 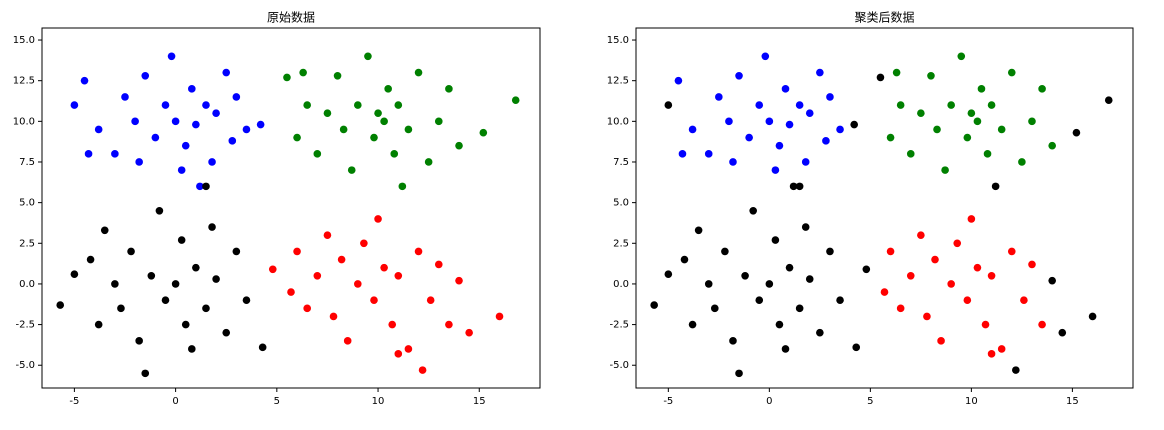 What do you see at coordinates (27, 284) in the screenshot?
I see `y-tick-label: 0.0` at bounding box center [27, 284].